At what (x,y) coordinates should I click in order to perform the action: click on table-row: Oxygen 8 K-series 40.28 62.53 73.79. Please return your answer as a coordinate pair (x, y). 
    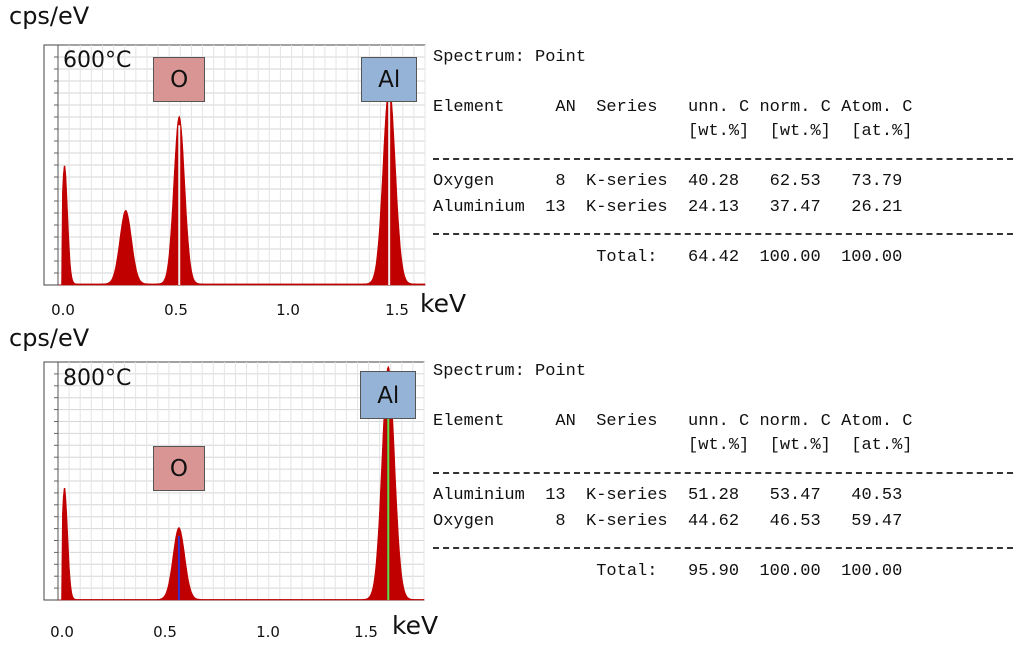
    Looking at the image, I should click on (668, 181).